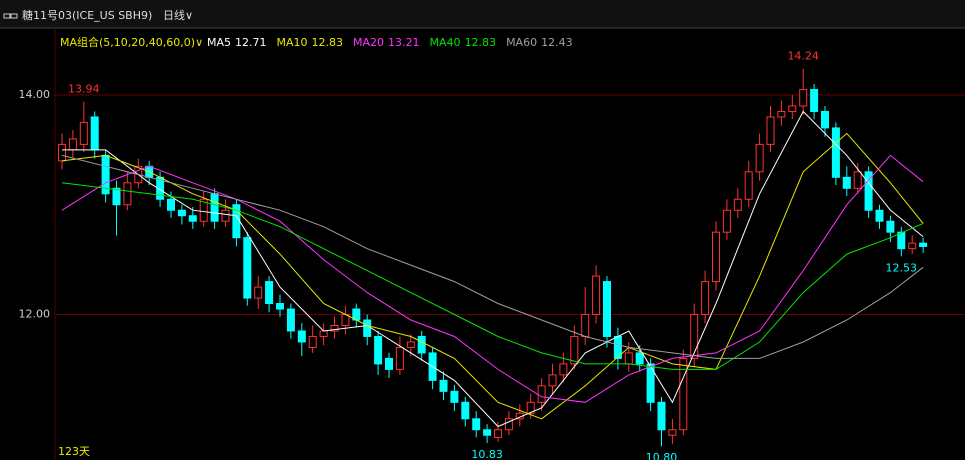 This screenshot has width=965, height=460. What do you see at coordinates (292, 42) in the screenshot?
I see `legend-name: MA10` at bounding box center [292, 42].